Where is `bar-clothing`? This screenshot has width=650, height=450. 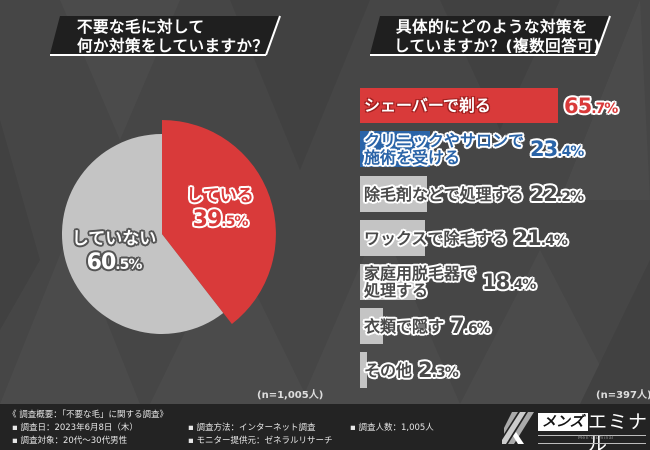 bar-clothing is located at coordinates (371, 326).